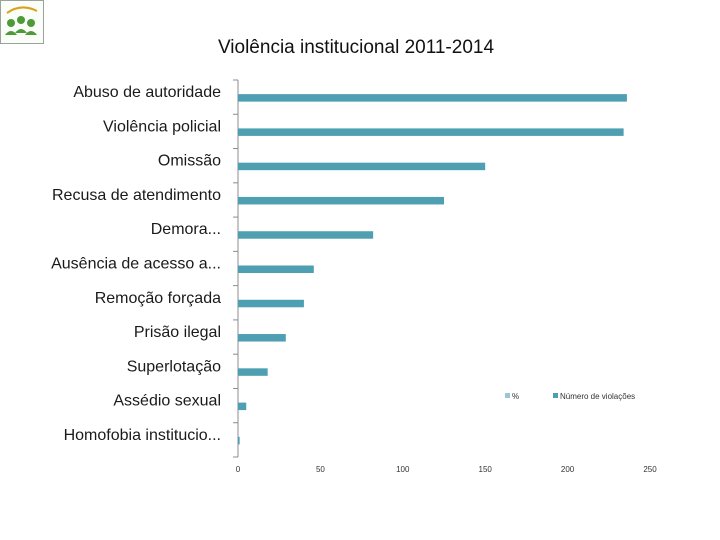  What do you see at coordinates (147, 92) in the screenshot?
I see `category-label: Abuso de autoridade` at bounding box center [147, 92].